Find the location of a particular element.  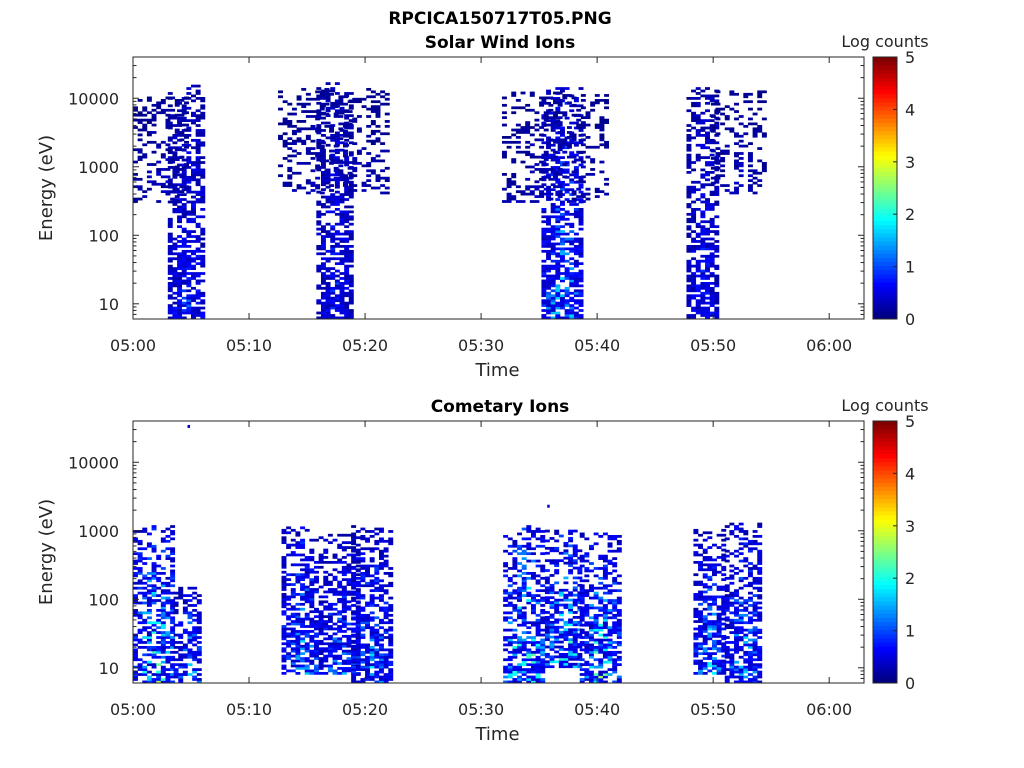

y-tick-label: 10 is located at coordinates (109, 304).